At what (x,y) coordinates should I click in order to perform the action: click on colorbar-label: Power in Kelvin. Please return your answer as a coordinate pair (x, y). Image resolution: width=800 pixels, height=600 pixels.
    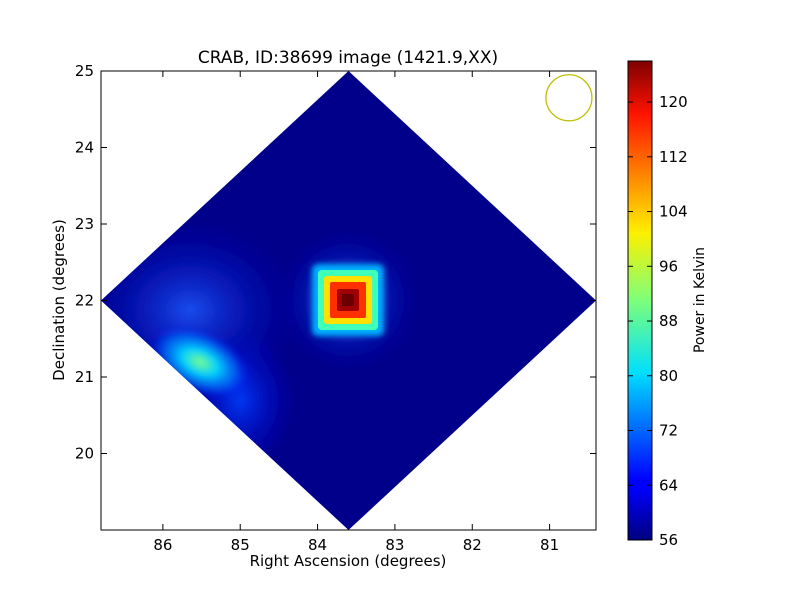
    Looking at the image, I should click on (700, 300).